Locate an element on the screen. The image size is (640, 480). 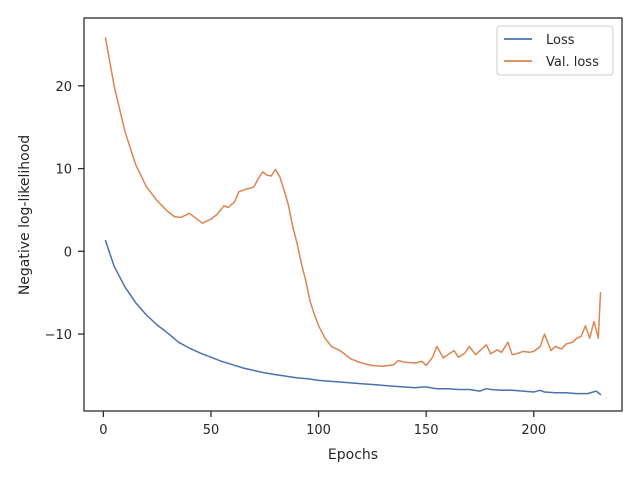
legend-label-val-loss: Val. loss is located at coordinates (572, 62).